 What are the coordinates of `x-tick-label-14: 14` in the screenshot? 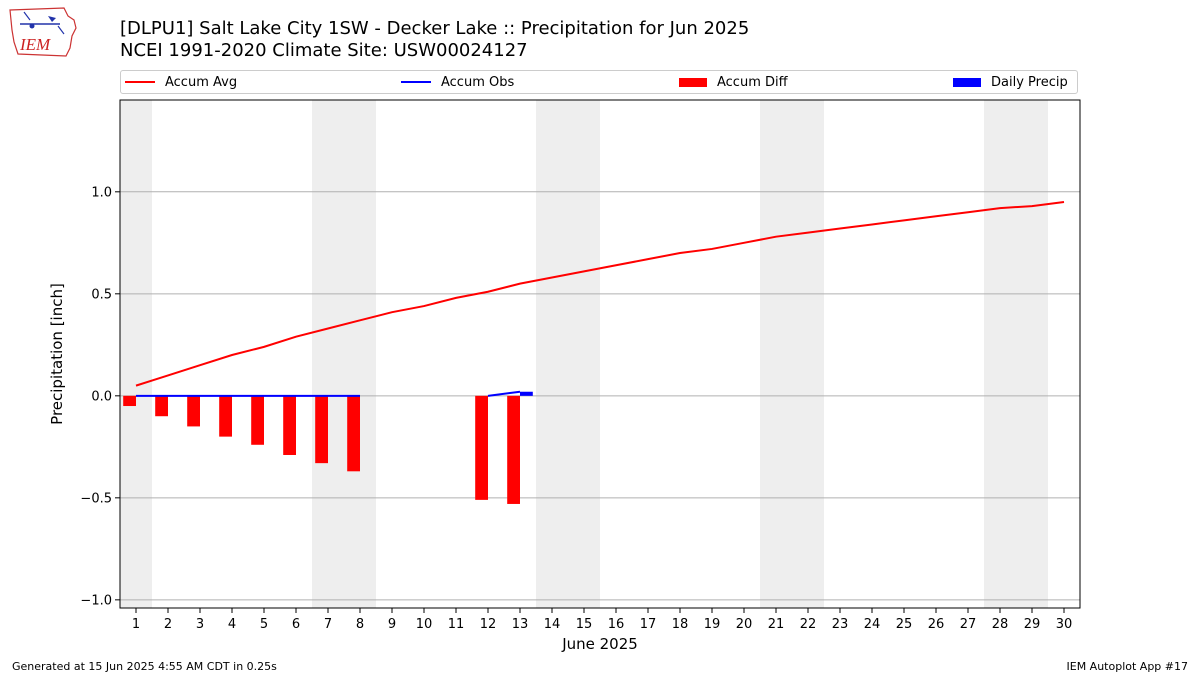 It's located at (552, 624).